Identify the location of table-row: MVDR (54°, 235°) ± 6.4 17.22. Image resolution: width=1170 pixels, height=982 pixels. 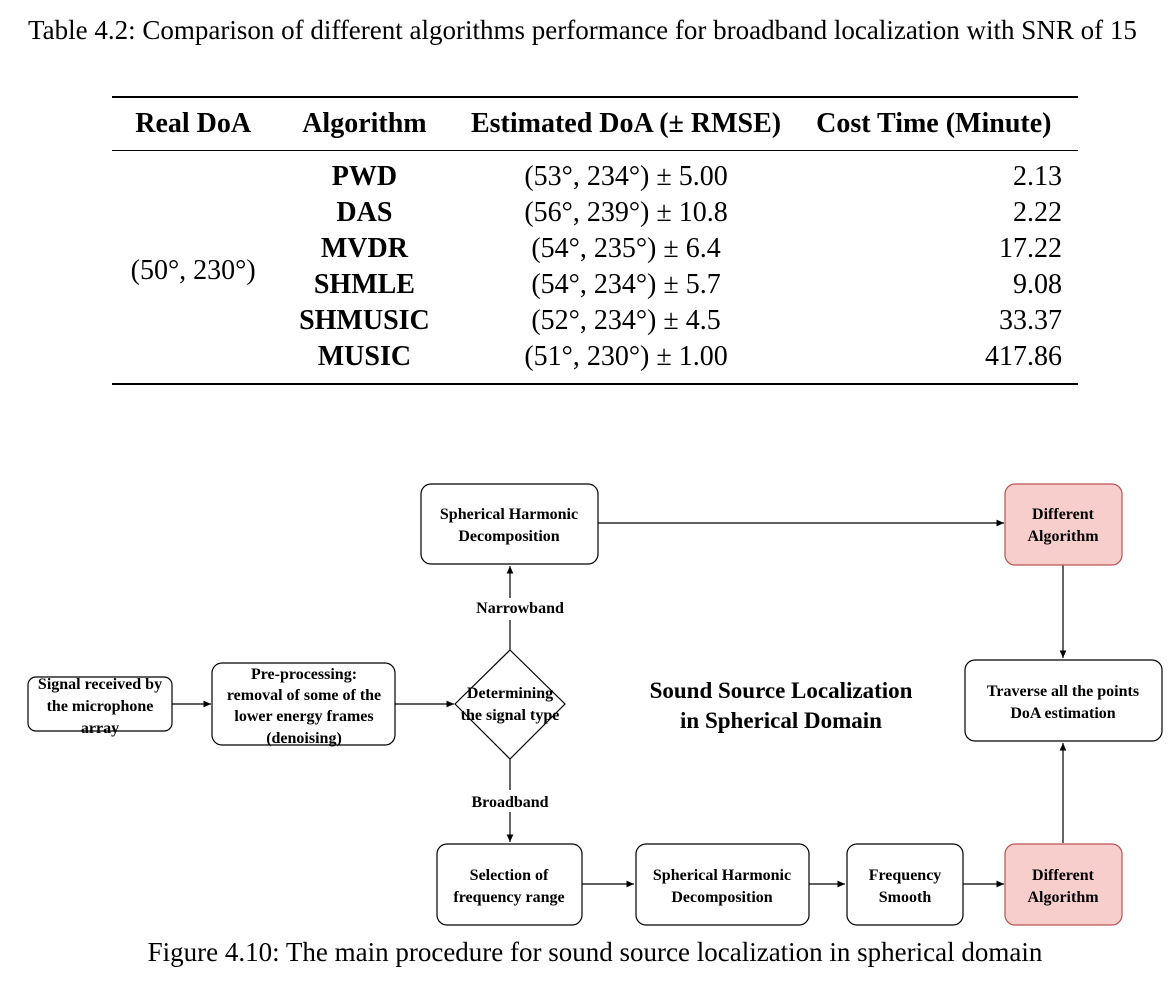
(595, 249).